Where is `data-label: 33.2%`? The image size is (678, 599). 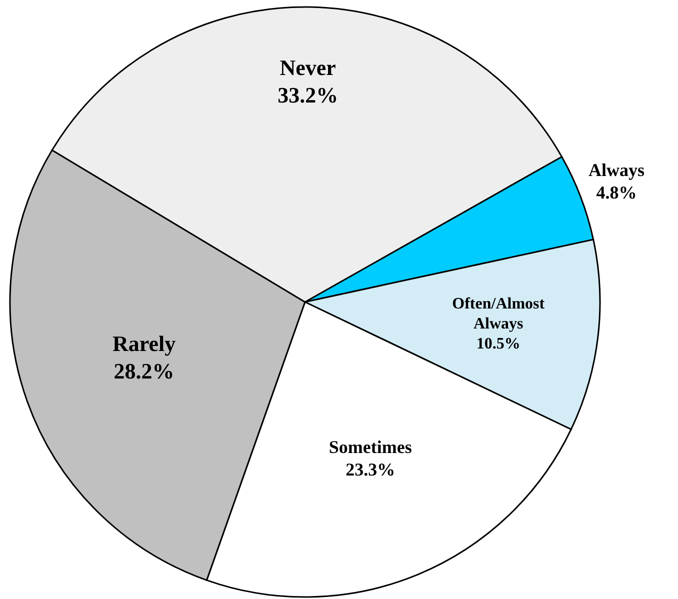 data-label: 33.2% is located at coordinates (308, 95).